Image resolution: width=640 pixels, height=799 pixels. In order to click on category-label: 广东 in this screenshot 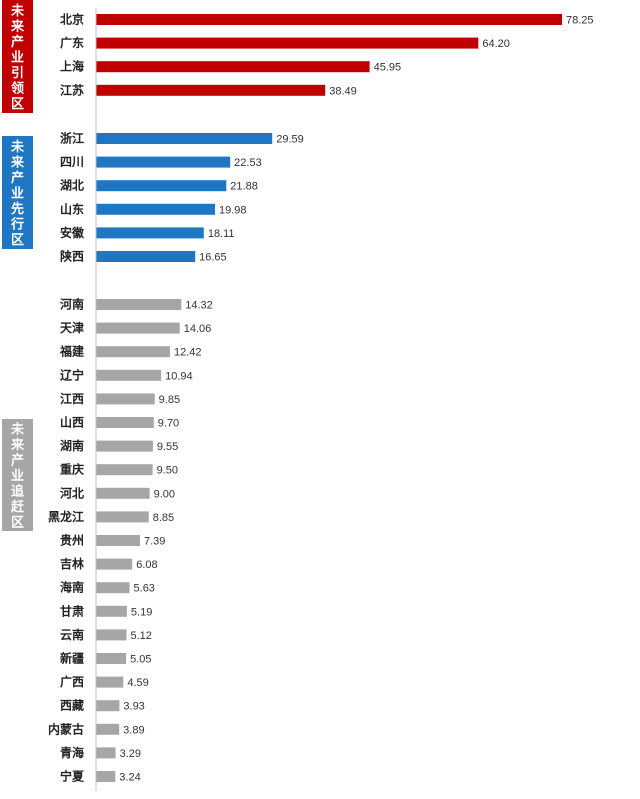, I will do `click(72, 42)`.